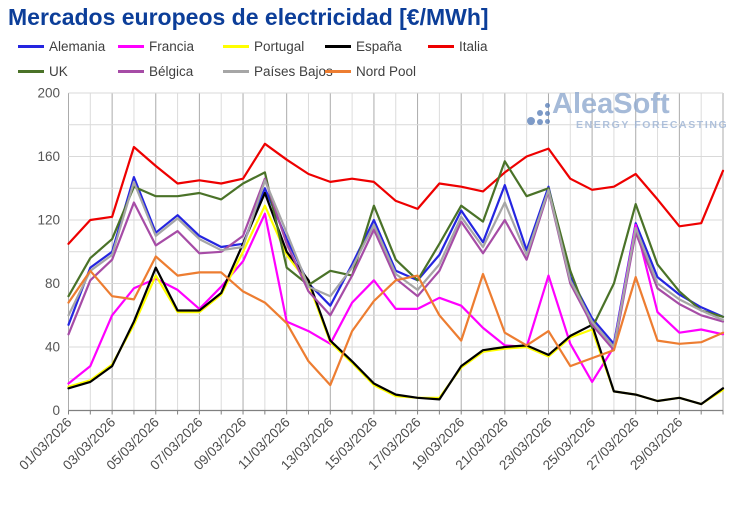 This screenshot has width=730, height=509. Describe the element at coordinates (293, 71) in the screenshot. I see `legend-label-paises-bajos: Países Bajos` at that location.